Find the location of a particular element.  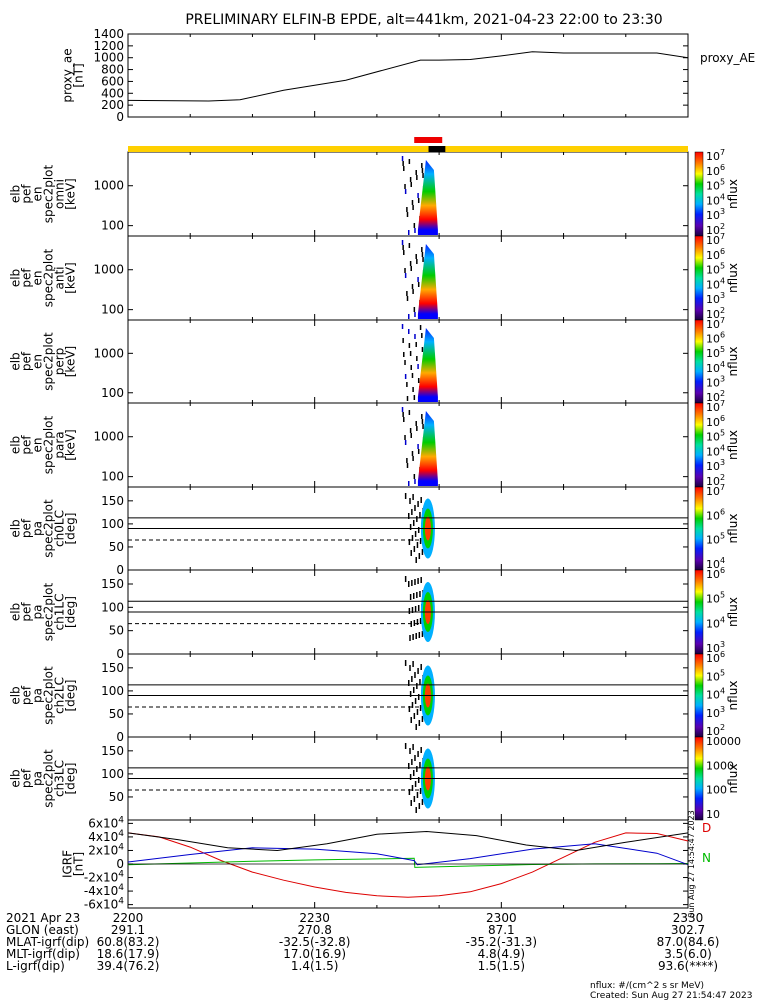

colorbar-tick-pa_ch3: 10 is located at coordinates (713, 814).